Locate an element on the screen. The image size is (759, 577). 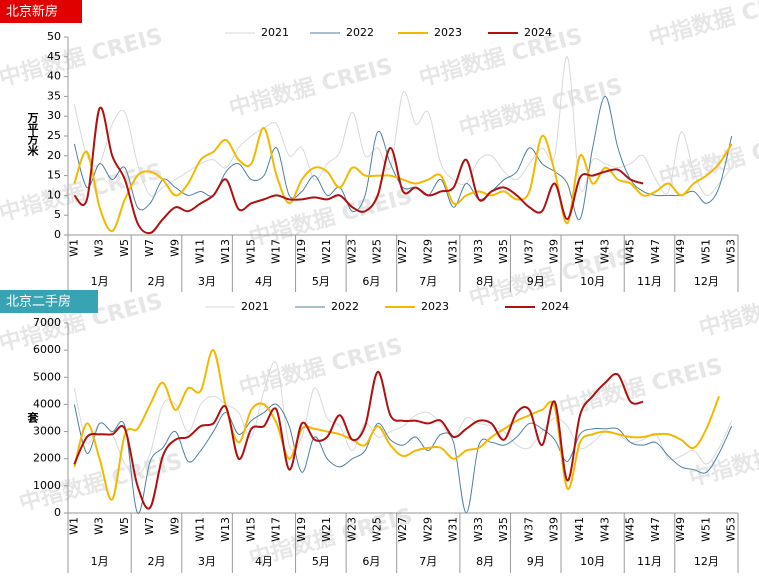
y-tick-label: 5000 is located at coordinates (47, 376).